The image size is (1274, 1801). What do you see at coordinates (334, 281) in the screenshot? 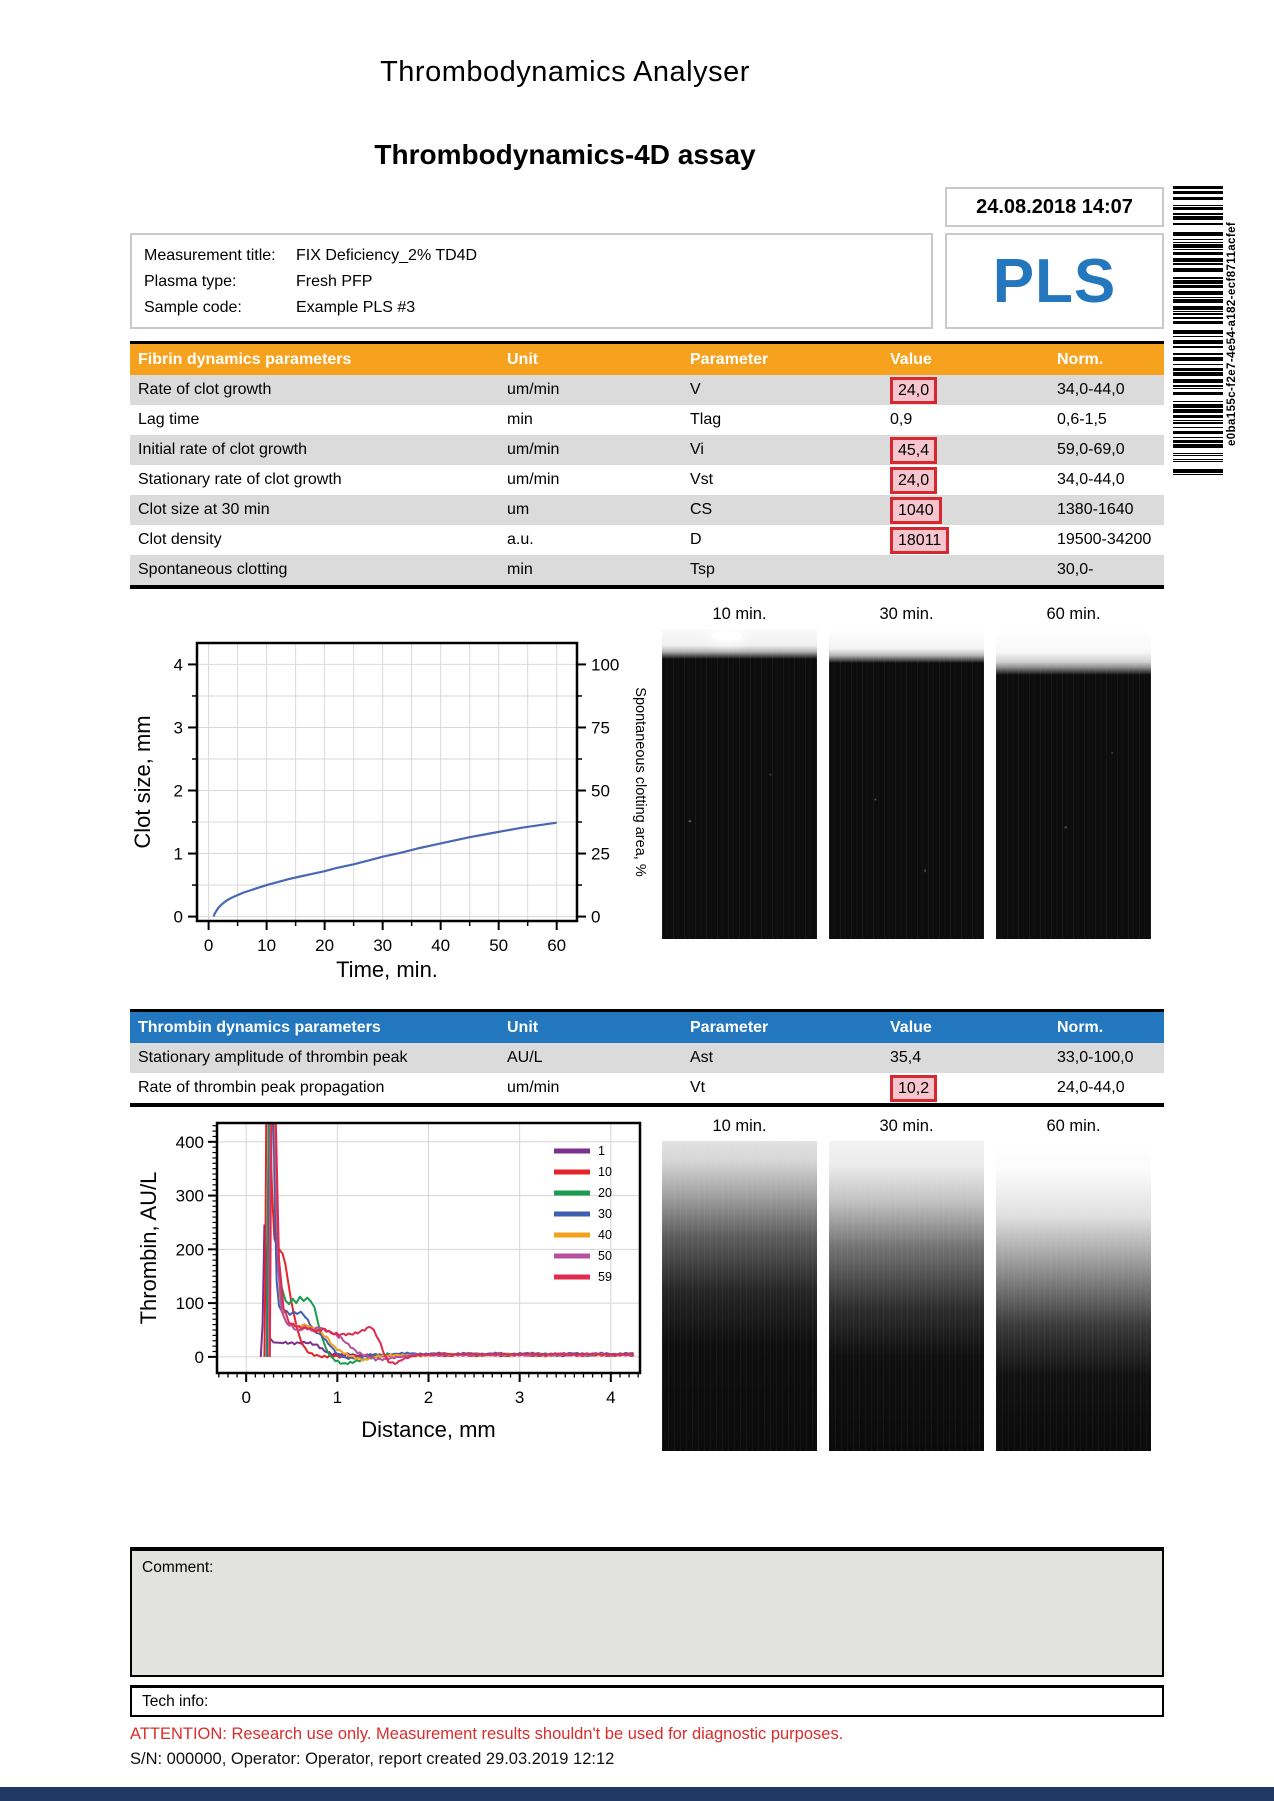
I see `plasma-type-value: Fresh PFP` at bounding box center [334, 281].